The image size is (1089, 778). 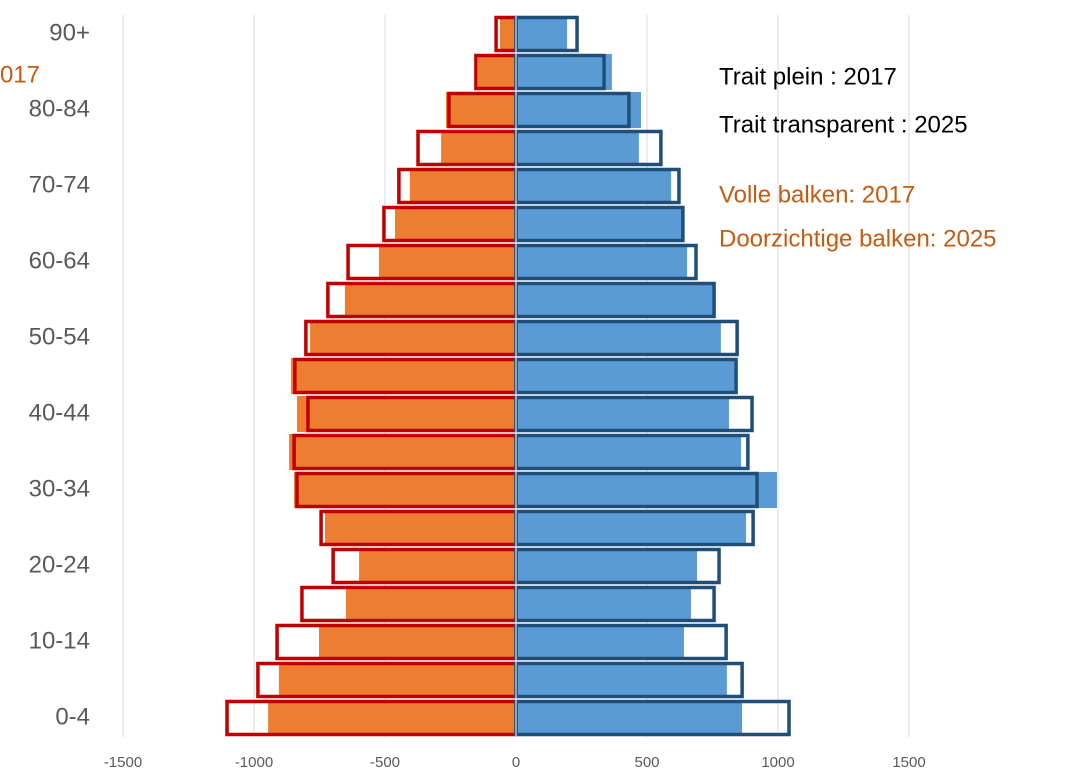 I want to click on x-tick-label: 1000, so click(x=777, y=762).